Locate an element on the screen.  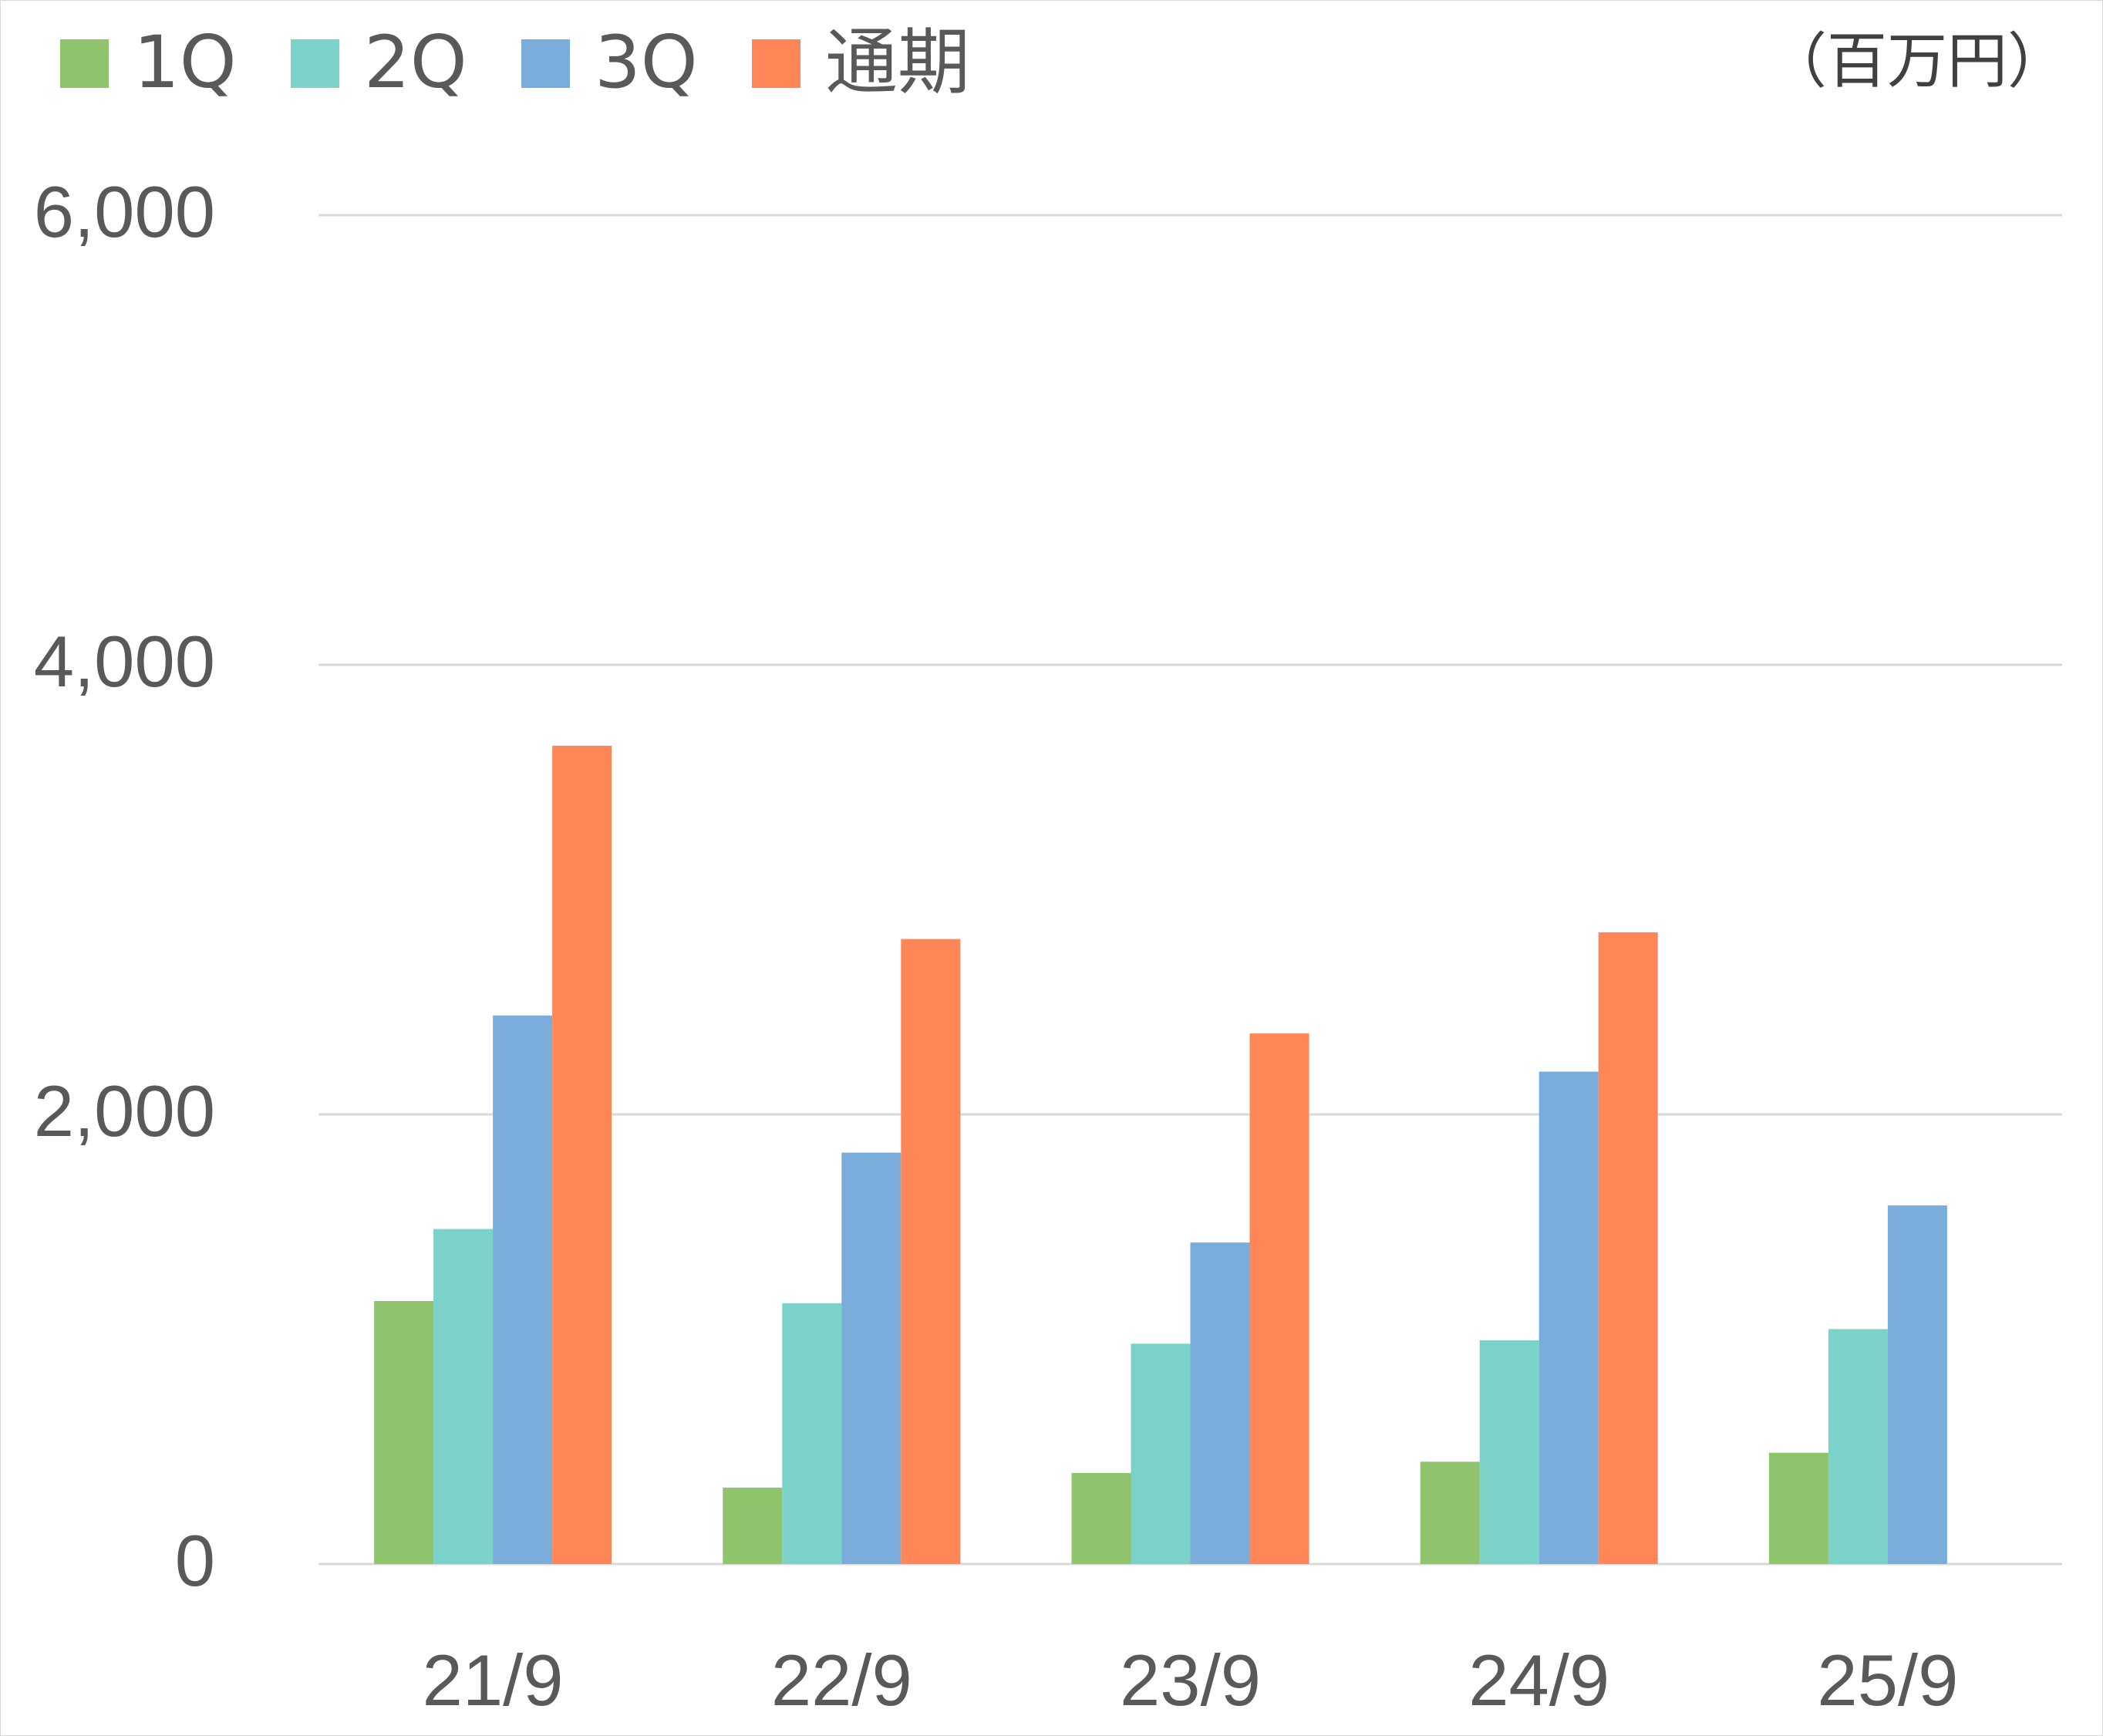
x-tick-label: 22/9 is located at coordinates (841, 1681).